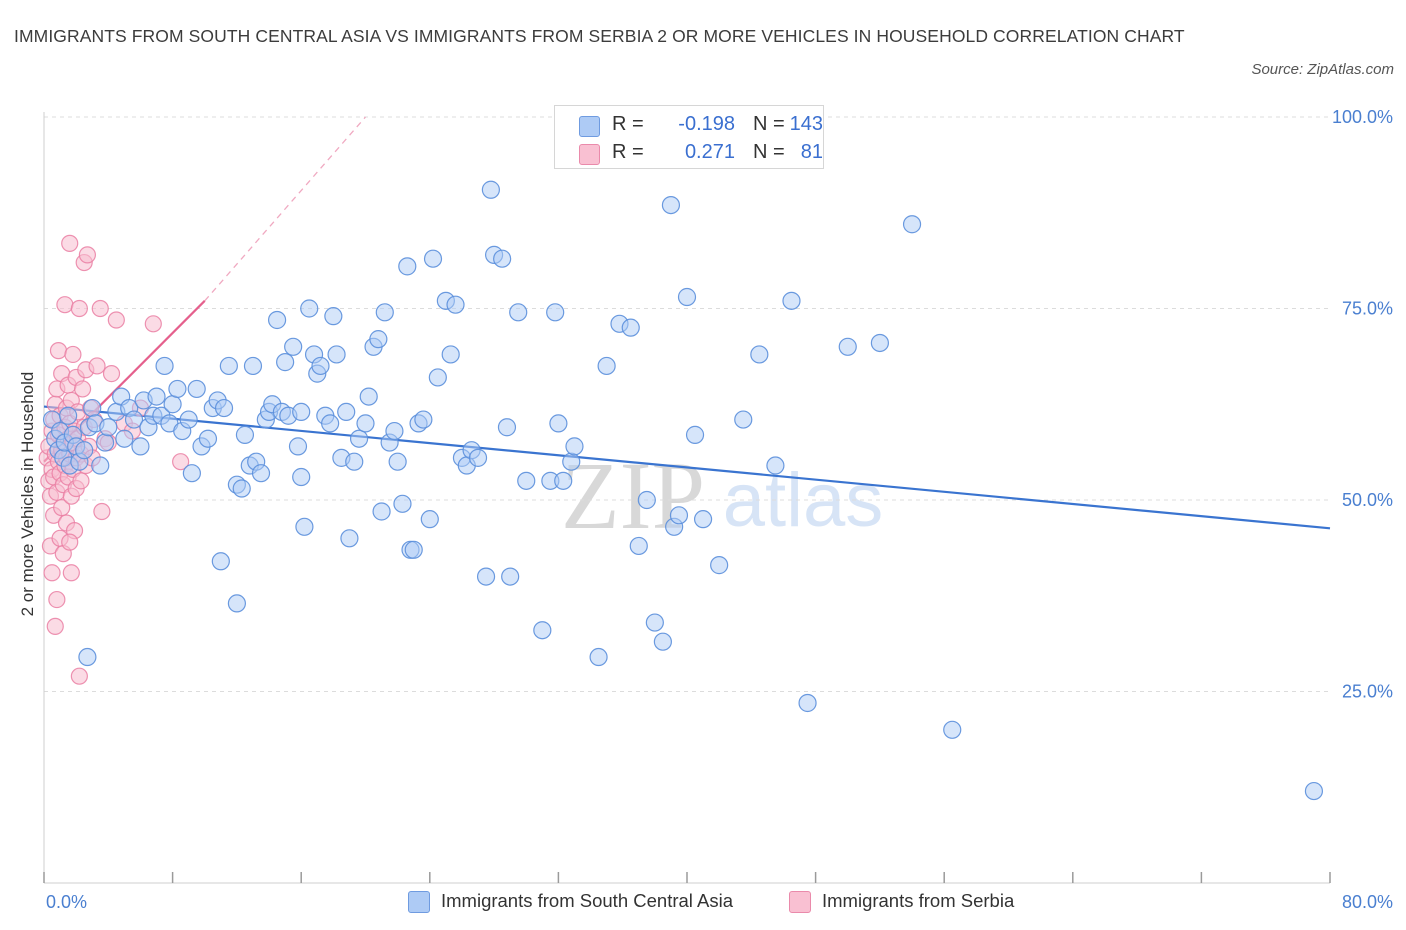 The width and height of the screenshot is (1406, 930). What do you see at coordinates (706, 124) in the screenshot?
I see `legend-r-value: -0.198` at bounding box center [706, 124].